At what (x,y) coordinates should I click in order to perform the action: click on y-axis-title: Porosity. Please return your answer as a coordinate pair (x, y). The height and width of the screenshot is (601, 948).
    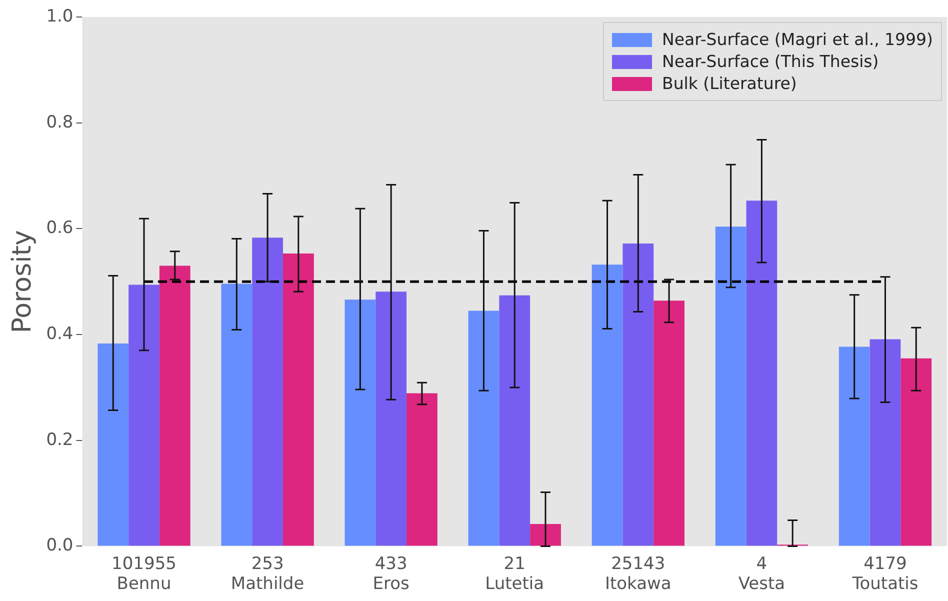
    Looking at the image, I should click on (22, 282).